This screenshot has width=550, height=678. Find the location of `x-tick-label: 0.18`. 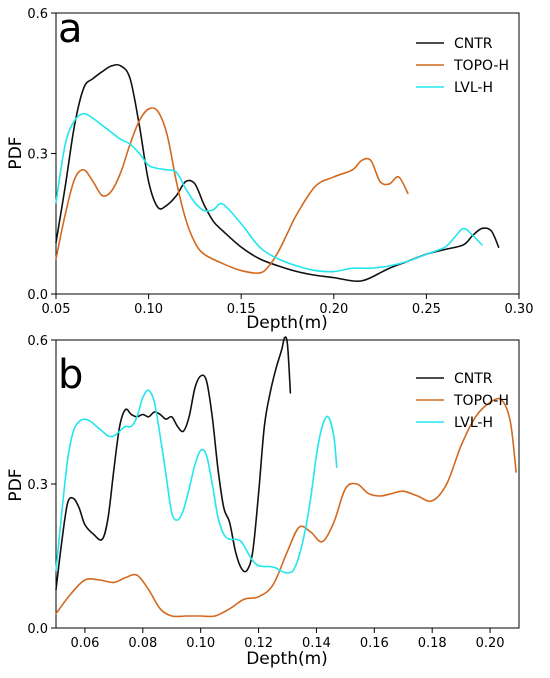

x-tick-label: 0.18 is located at coordinates (432, 643).